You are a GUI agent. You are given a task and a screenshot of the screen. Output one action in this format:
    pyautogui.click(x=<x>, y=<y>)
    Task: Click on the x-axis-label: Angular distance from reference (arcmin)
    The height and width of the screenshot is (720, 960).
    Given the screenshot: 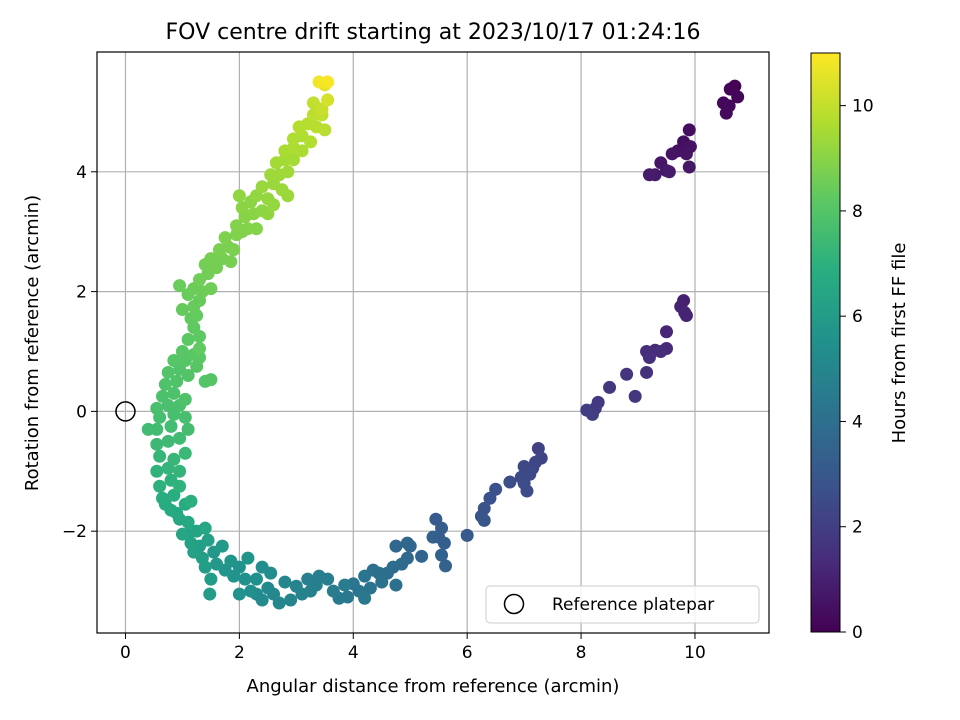 What is the action you would take?
    pyautogui.click(x=433, y=686)
    